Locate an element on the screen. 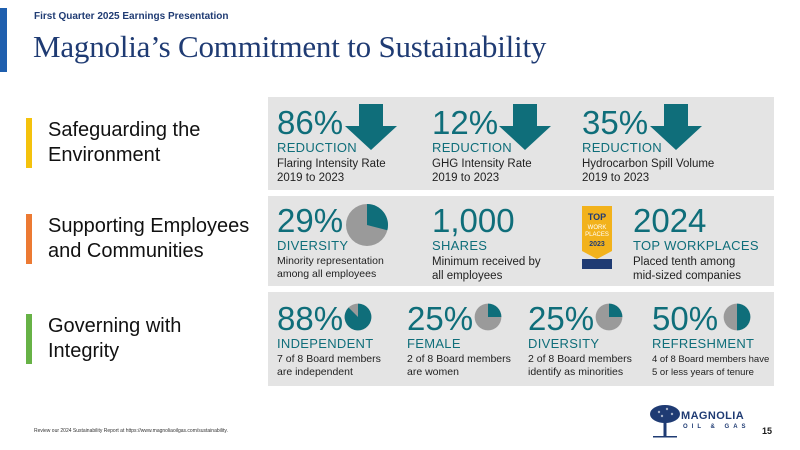 The image size is (800, 450). presentation-kicker: First Quarter 2025 Earnings Presentation is located at coordinates (131, 16).